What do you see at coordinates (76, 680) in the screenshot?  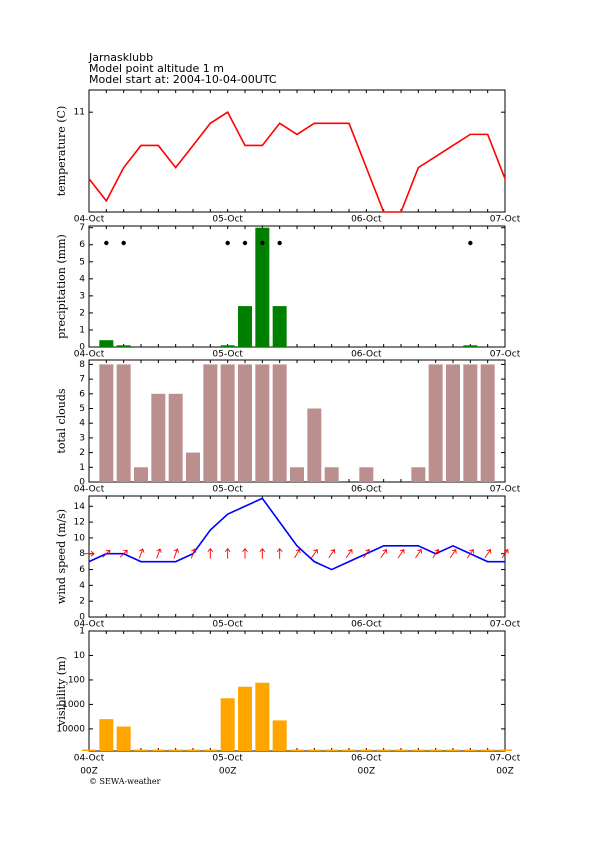 I see `y-tick-label: 100` at bounding box center [76, 680].